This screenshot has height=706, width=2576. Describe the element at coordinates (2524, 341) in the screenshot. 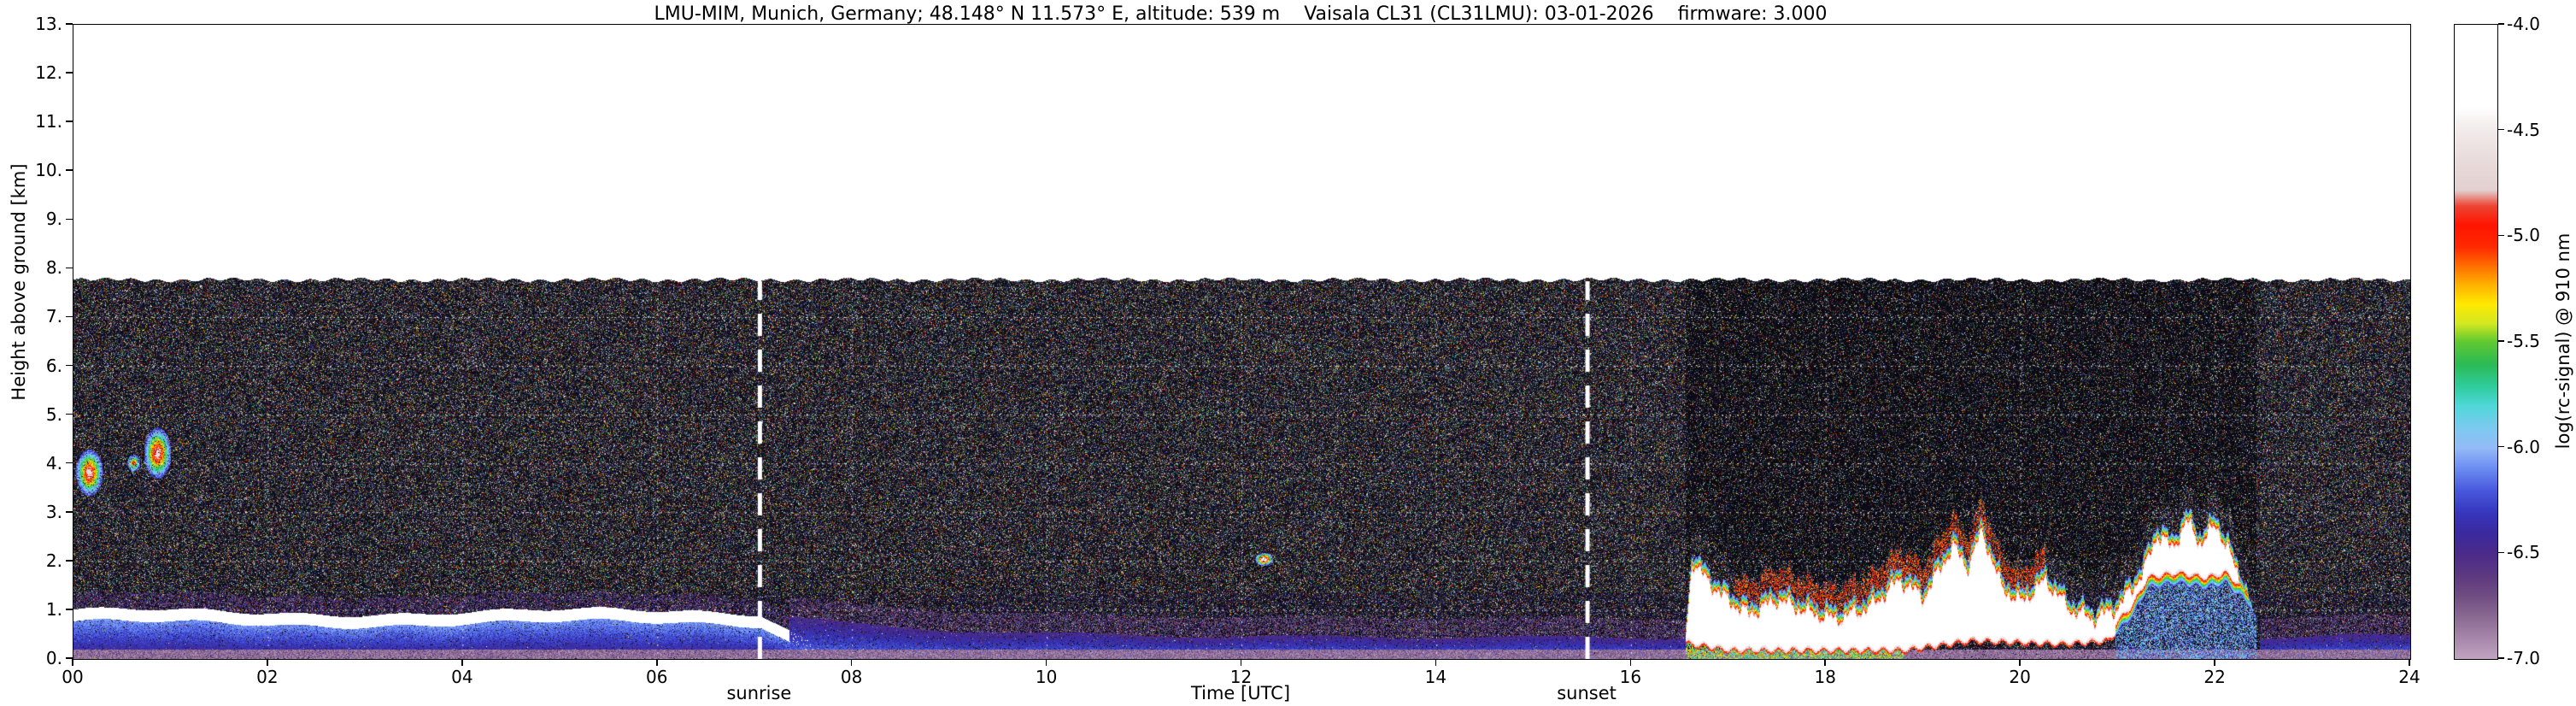

I see `colorbar-tick-label: -5.5` at that location.